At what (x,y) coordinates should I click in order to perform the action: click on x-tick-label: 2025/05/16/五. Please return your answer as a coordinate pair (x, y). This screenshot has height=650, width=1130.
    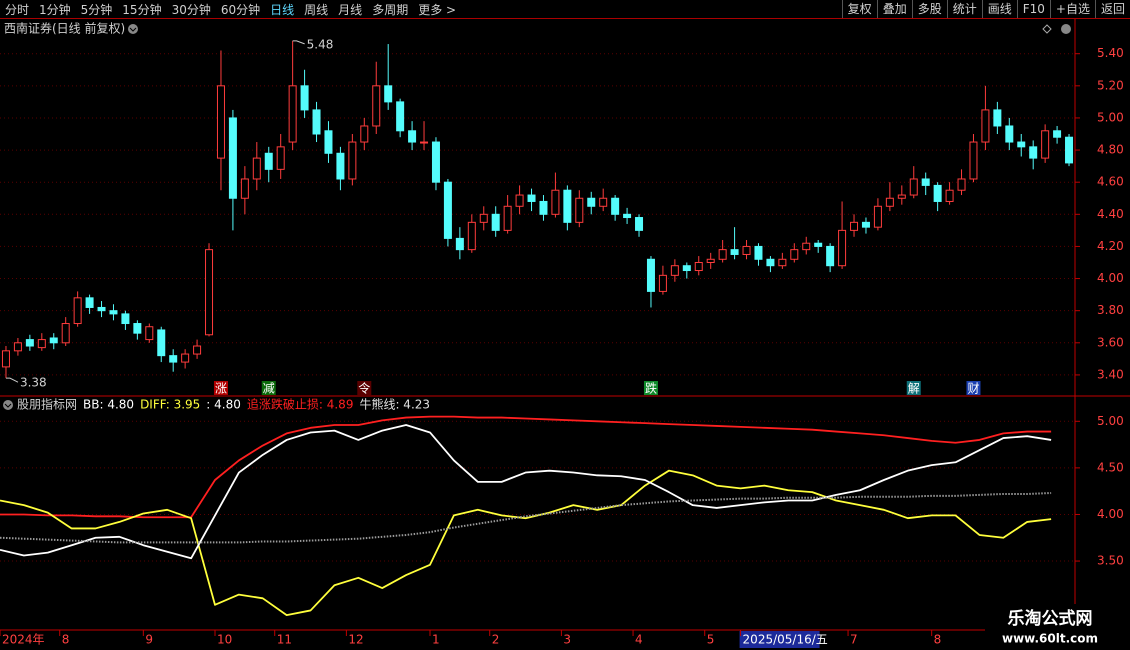
    Looking at the image, I should click on (785, 640).